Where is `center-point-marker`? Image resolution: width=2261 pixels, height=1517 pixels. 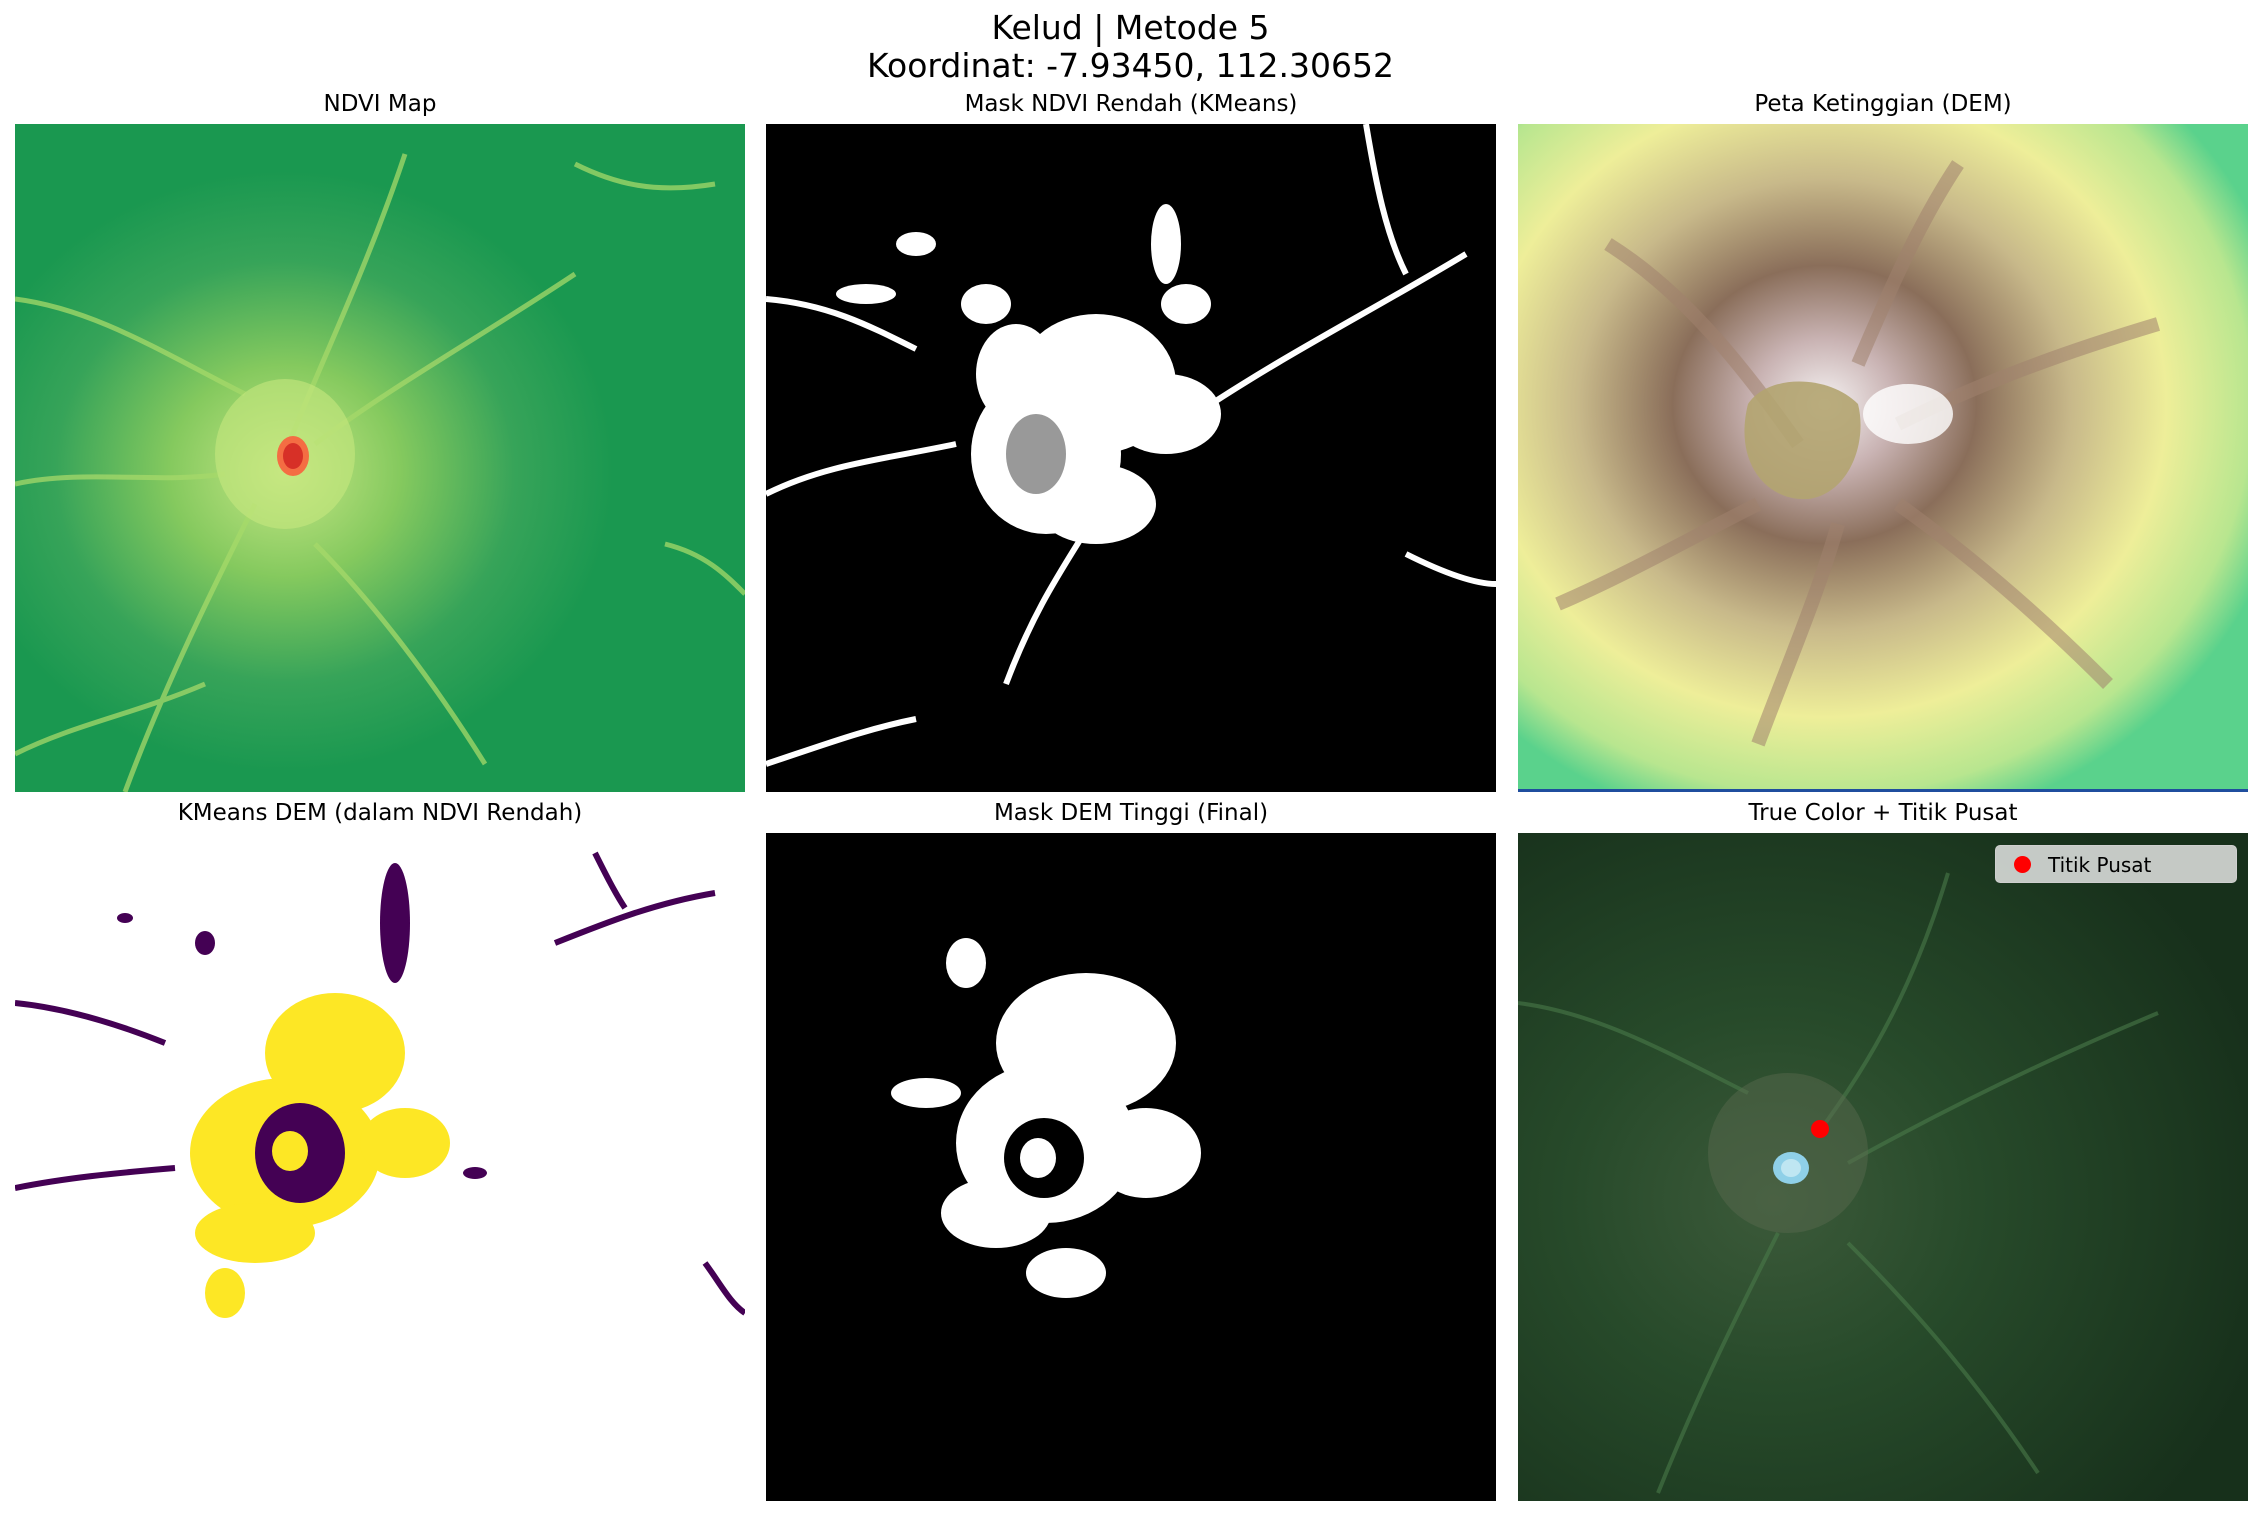 center-point-marker is located at coordinates (1820, 1129).